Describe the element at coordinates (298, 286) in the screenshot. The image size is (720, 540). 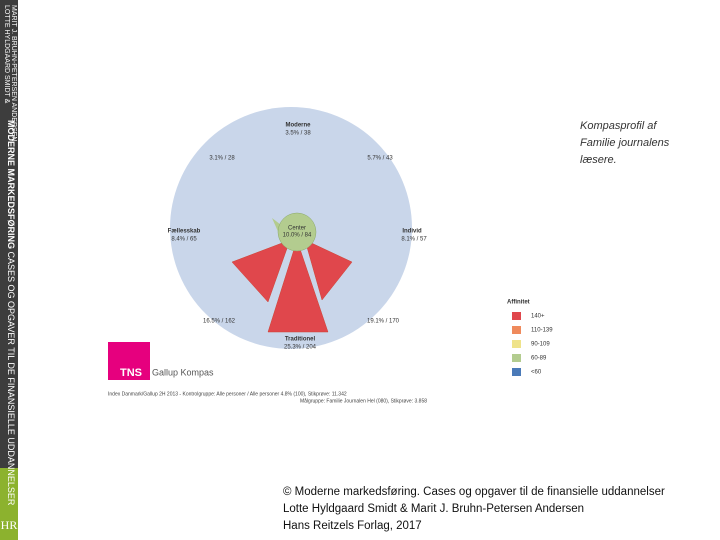
I see `wedge-traditionel` at that location.